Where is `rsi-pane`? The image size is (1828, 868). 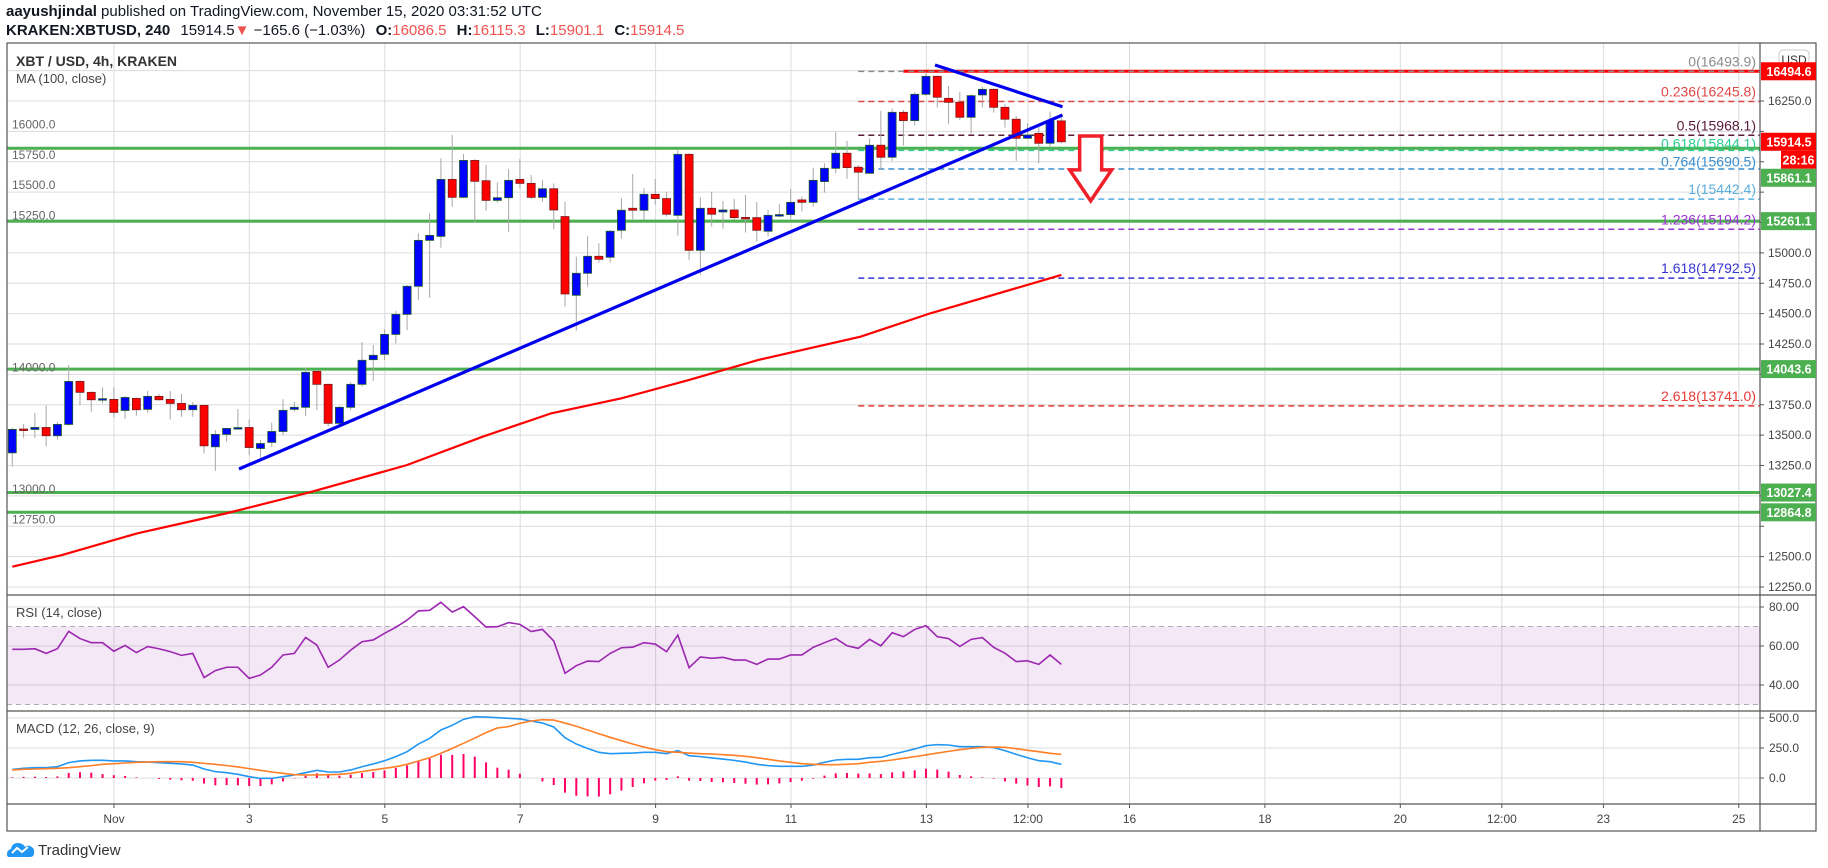
rsi-pane is located at coordinates (883, 653).